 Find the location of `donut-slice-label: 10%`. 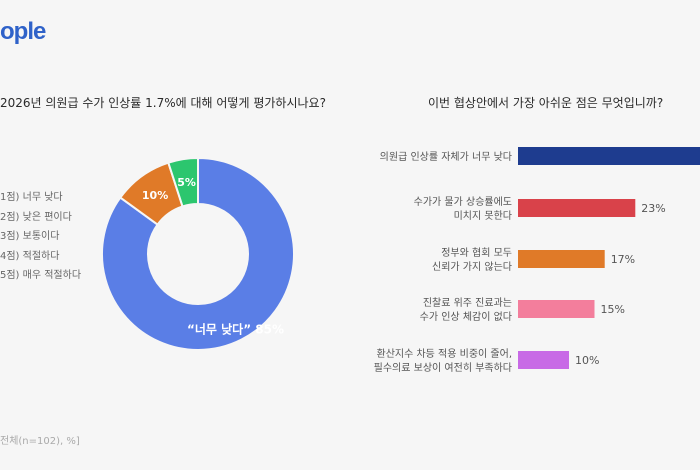

donut-slice-label: 10% is located at coordinates (155, 195).